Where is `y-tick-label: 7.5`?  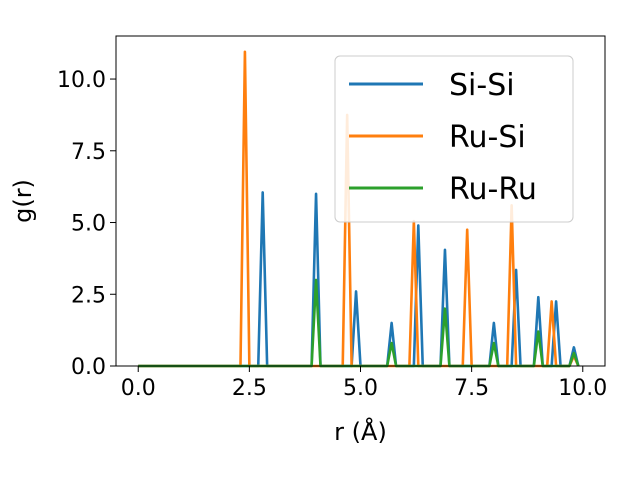 y-tick-label: 7.5 is located at coordinates (88, 152).